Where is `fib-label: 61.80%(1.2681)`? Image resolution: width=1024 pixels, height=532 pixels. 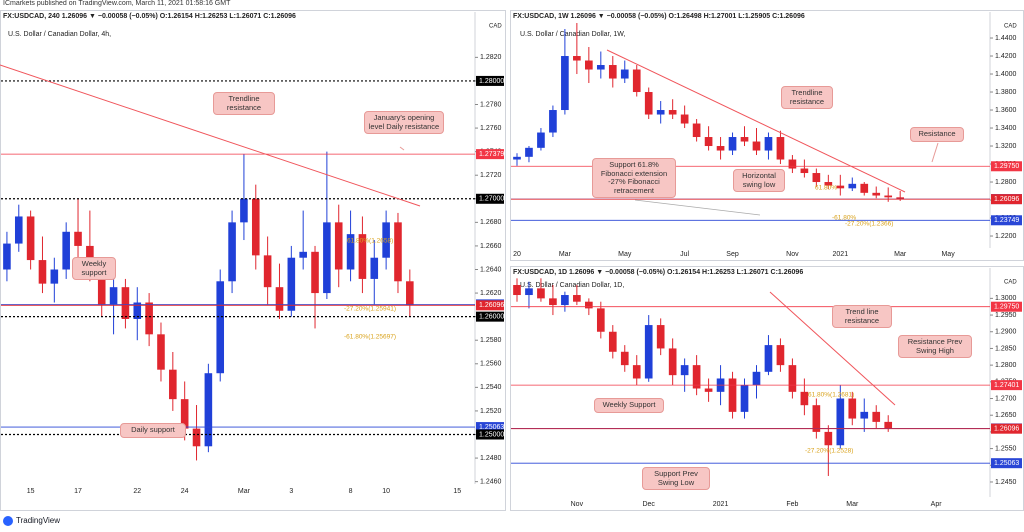 fib-label: 61.80%(1.2681) is located at coordinates (831, 395).